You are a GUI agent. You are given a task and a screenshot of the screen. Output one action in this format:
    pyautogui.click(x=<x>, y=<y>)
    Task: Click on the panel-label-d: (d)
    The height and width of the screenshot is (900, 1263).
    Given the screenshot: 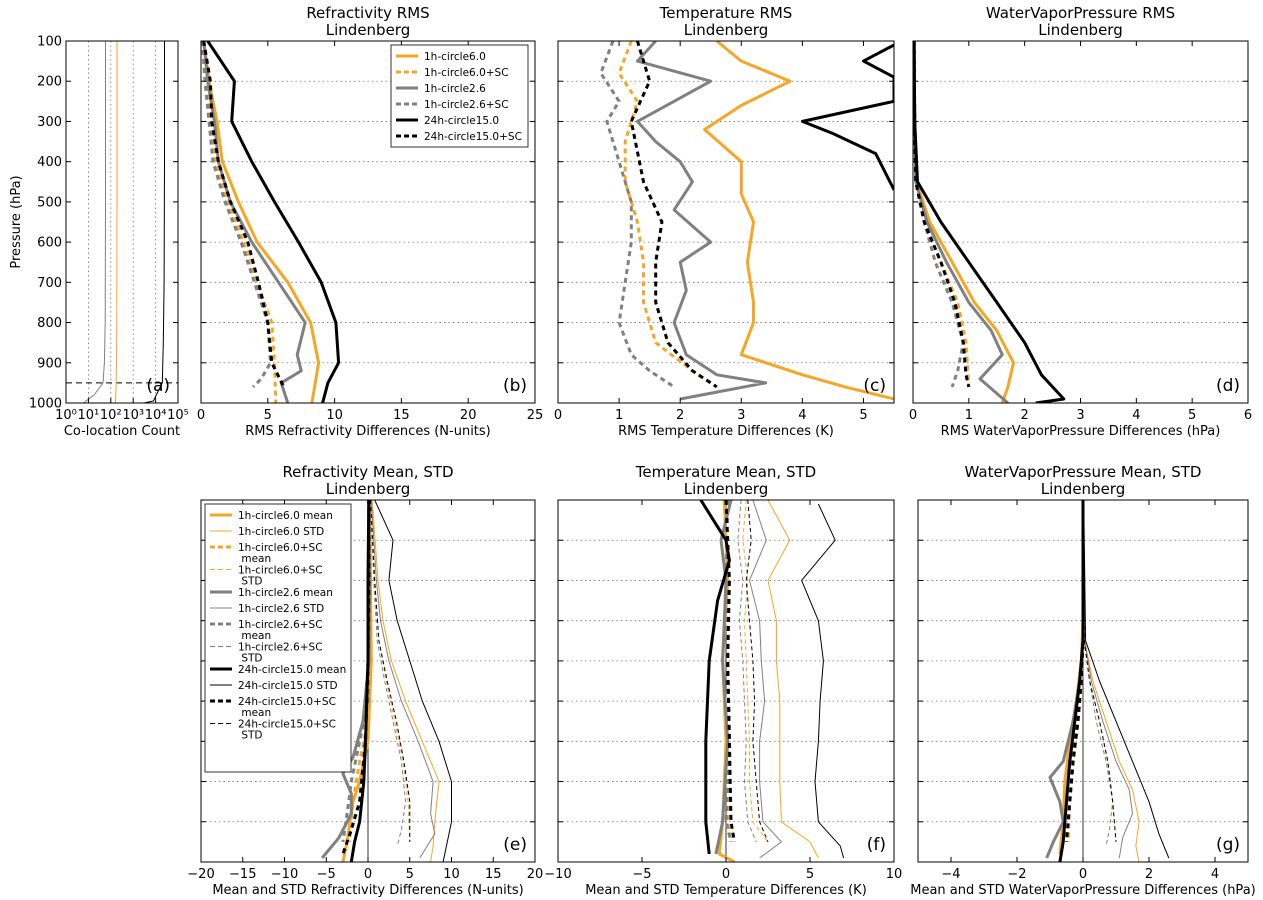 What is the action you would take?
    pyautogui.click(x=1228, y=386)
    